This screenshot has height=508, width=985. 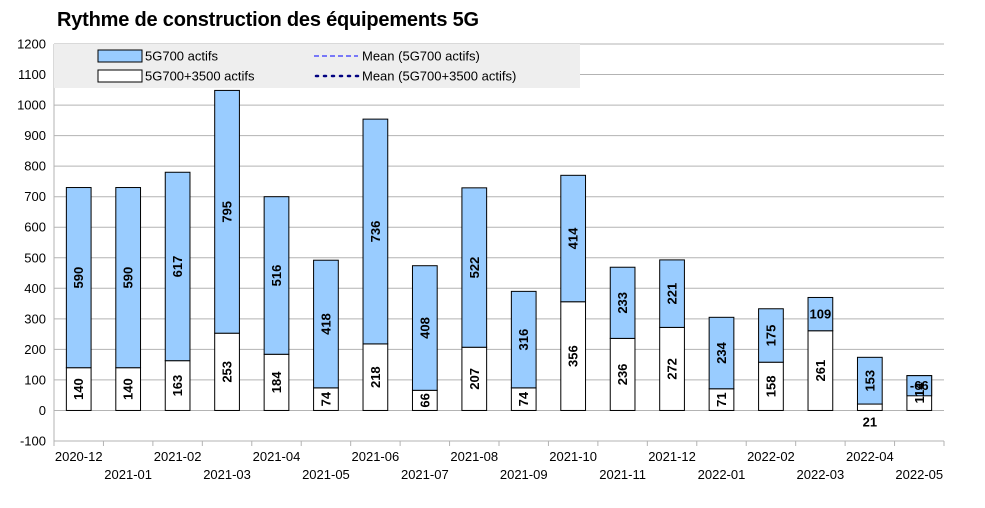 I want to click on legend-label: Mean (5G700 actifs), so click(x=421, y=56).